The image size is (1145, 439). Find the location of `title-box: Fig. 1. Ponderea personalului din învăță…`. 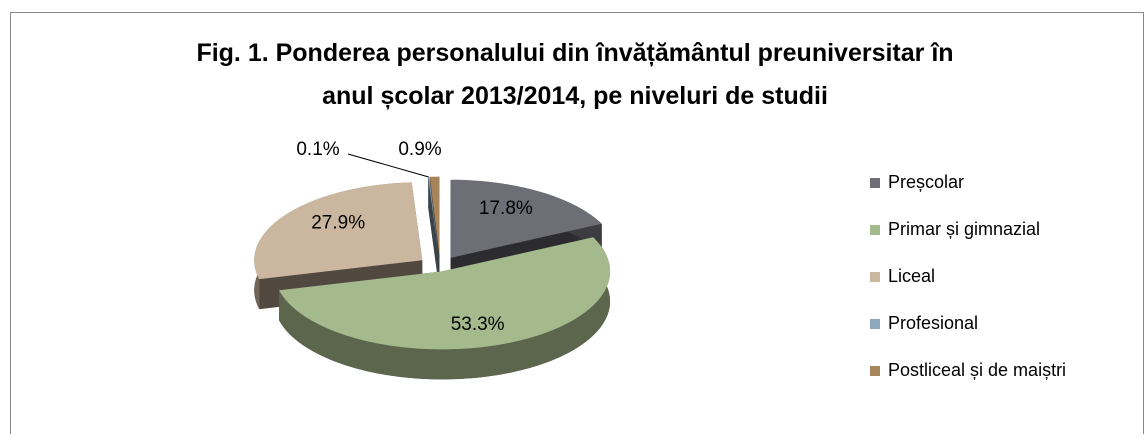

title-box: Fig. 1. Ponderea personalului din învăță… is located at coordinates (575, 74).